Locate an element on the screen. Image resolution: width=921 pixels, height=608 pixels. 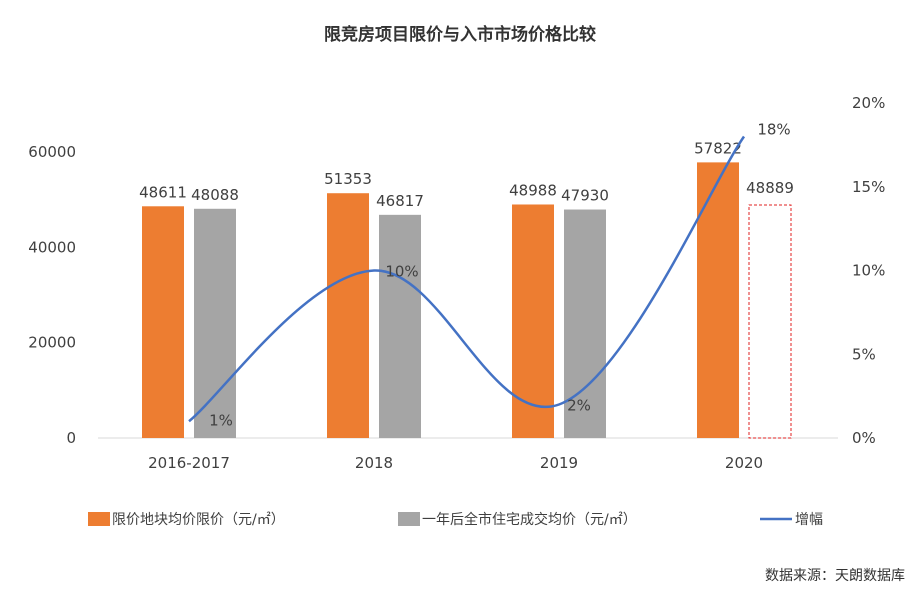
legend-label-2: 一年后全市住宅成交均价（元/㎡） is located at coordinates (529, 519).